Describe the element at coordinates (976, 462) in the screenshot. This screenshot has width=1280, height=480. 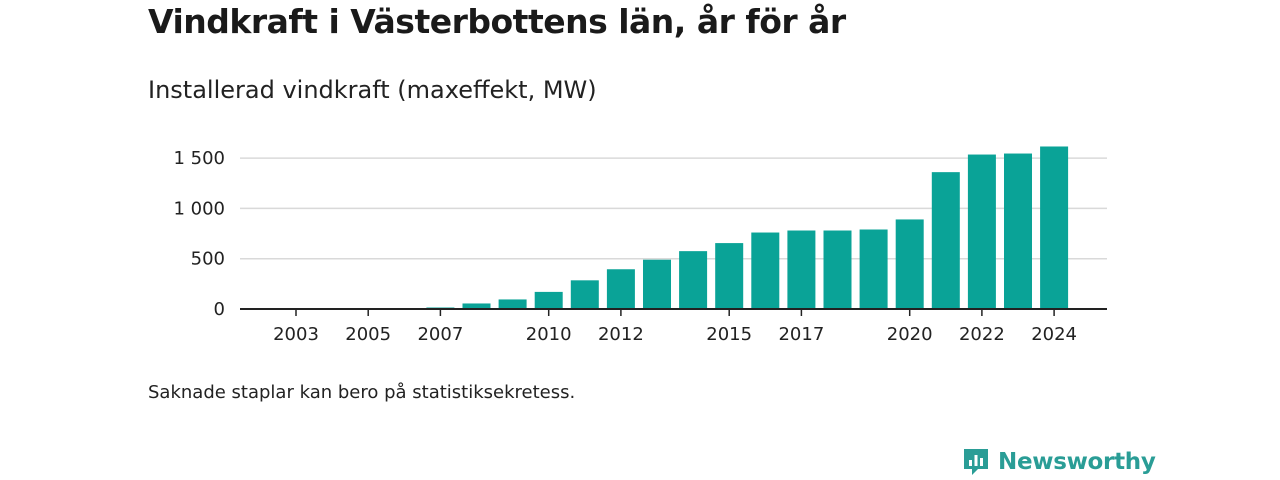
I see `newsworthy-logo-icon` at that location.